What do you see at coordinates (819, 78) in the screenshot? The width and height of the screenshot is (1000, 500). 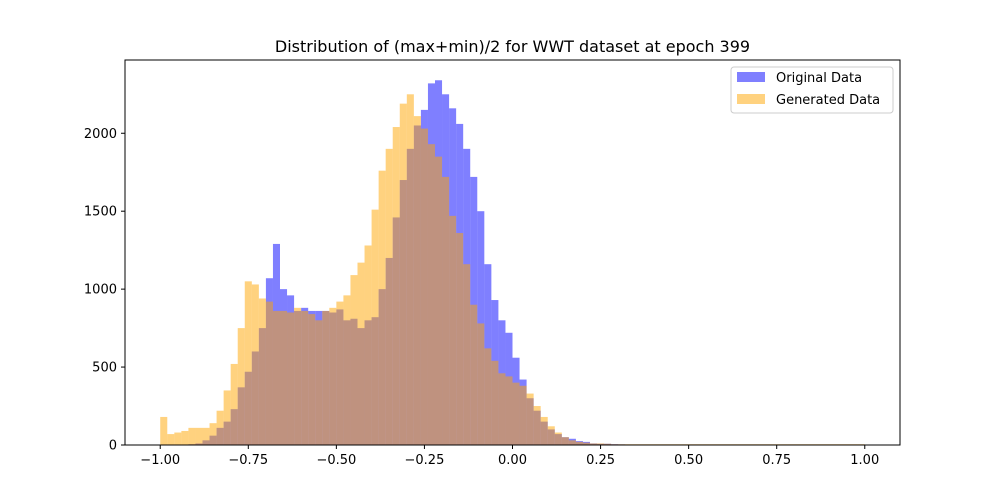 I see `legend-label-original: Original Data` at bounding box center [819, 78].